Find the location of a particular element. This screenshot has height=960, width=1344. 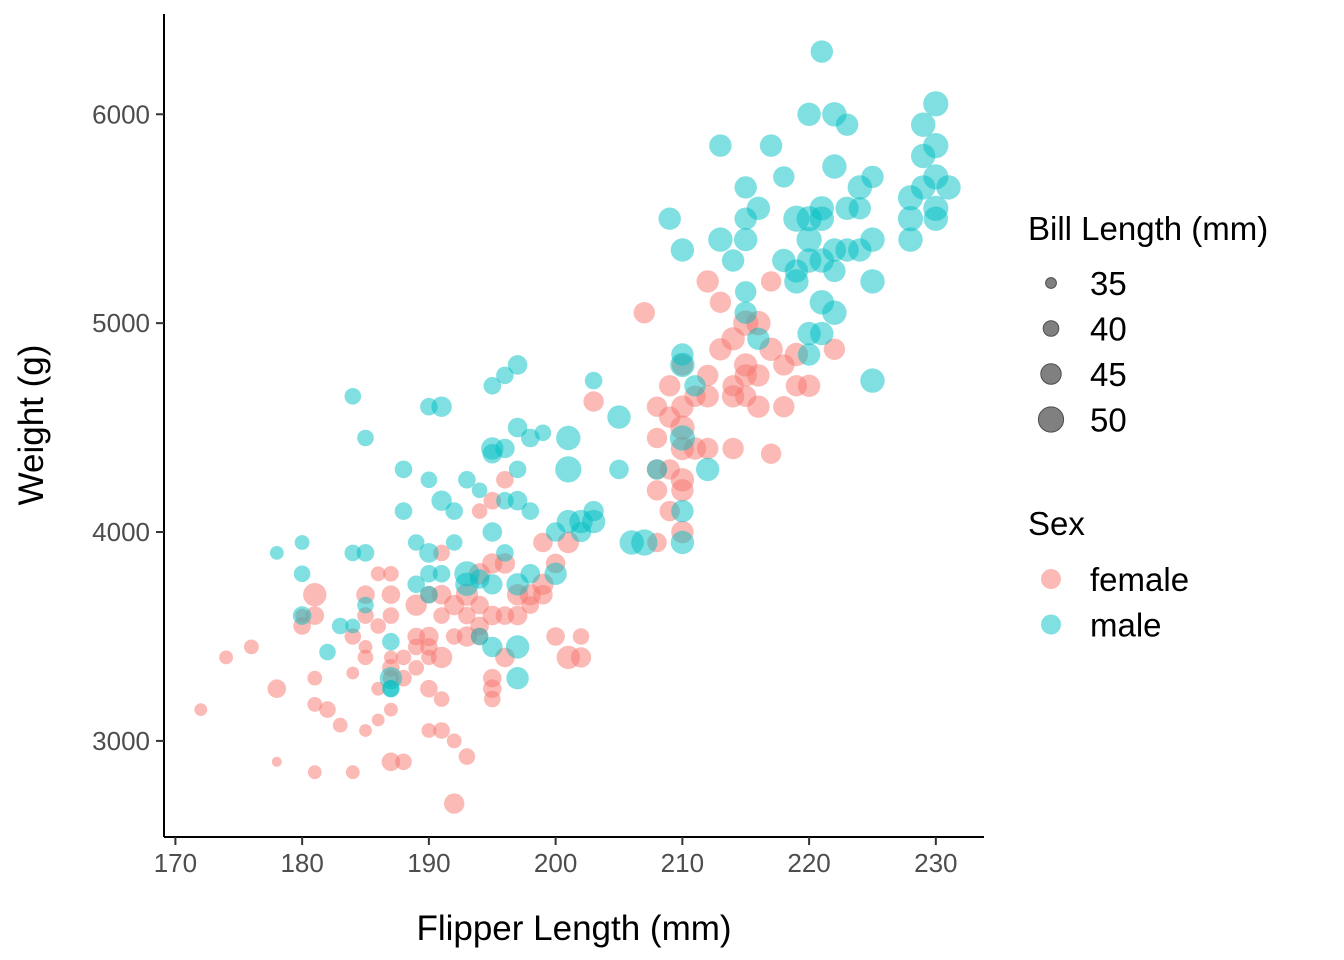

x-tick-label: 180 is located at coordinates (301, 863).